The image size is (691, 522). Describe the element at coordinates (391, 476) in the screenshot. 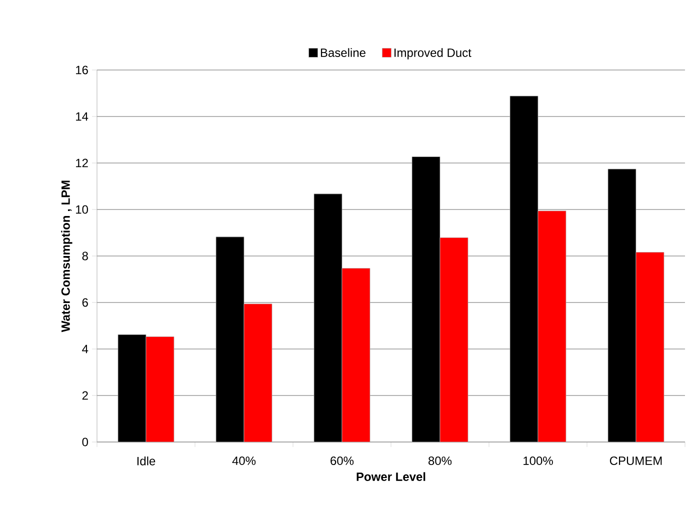

I see `x-axis-title: Power Level` at that location.